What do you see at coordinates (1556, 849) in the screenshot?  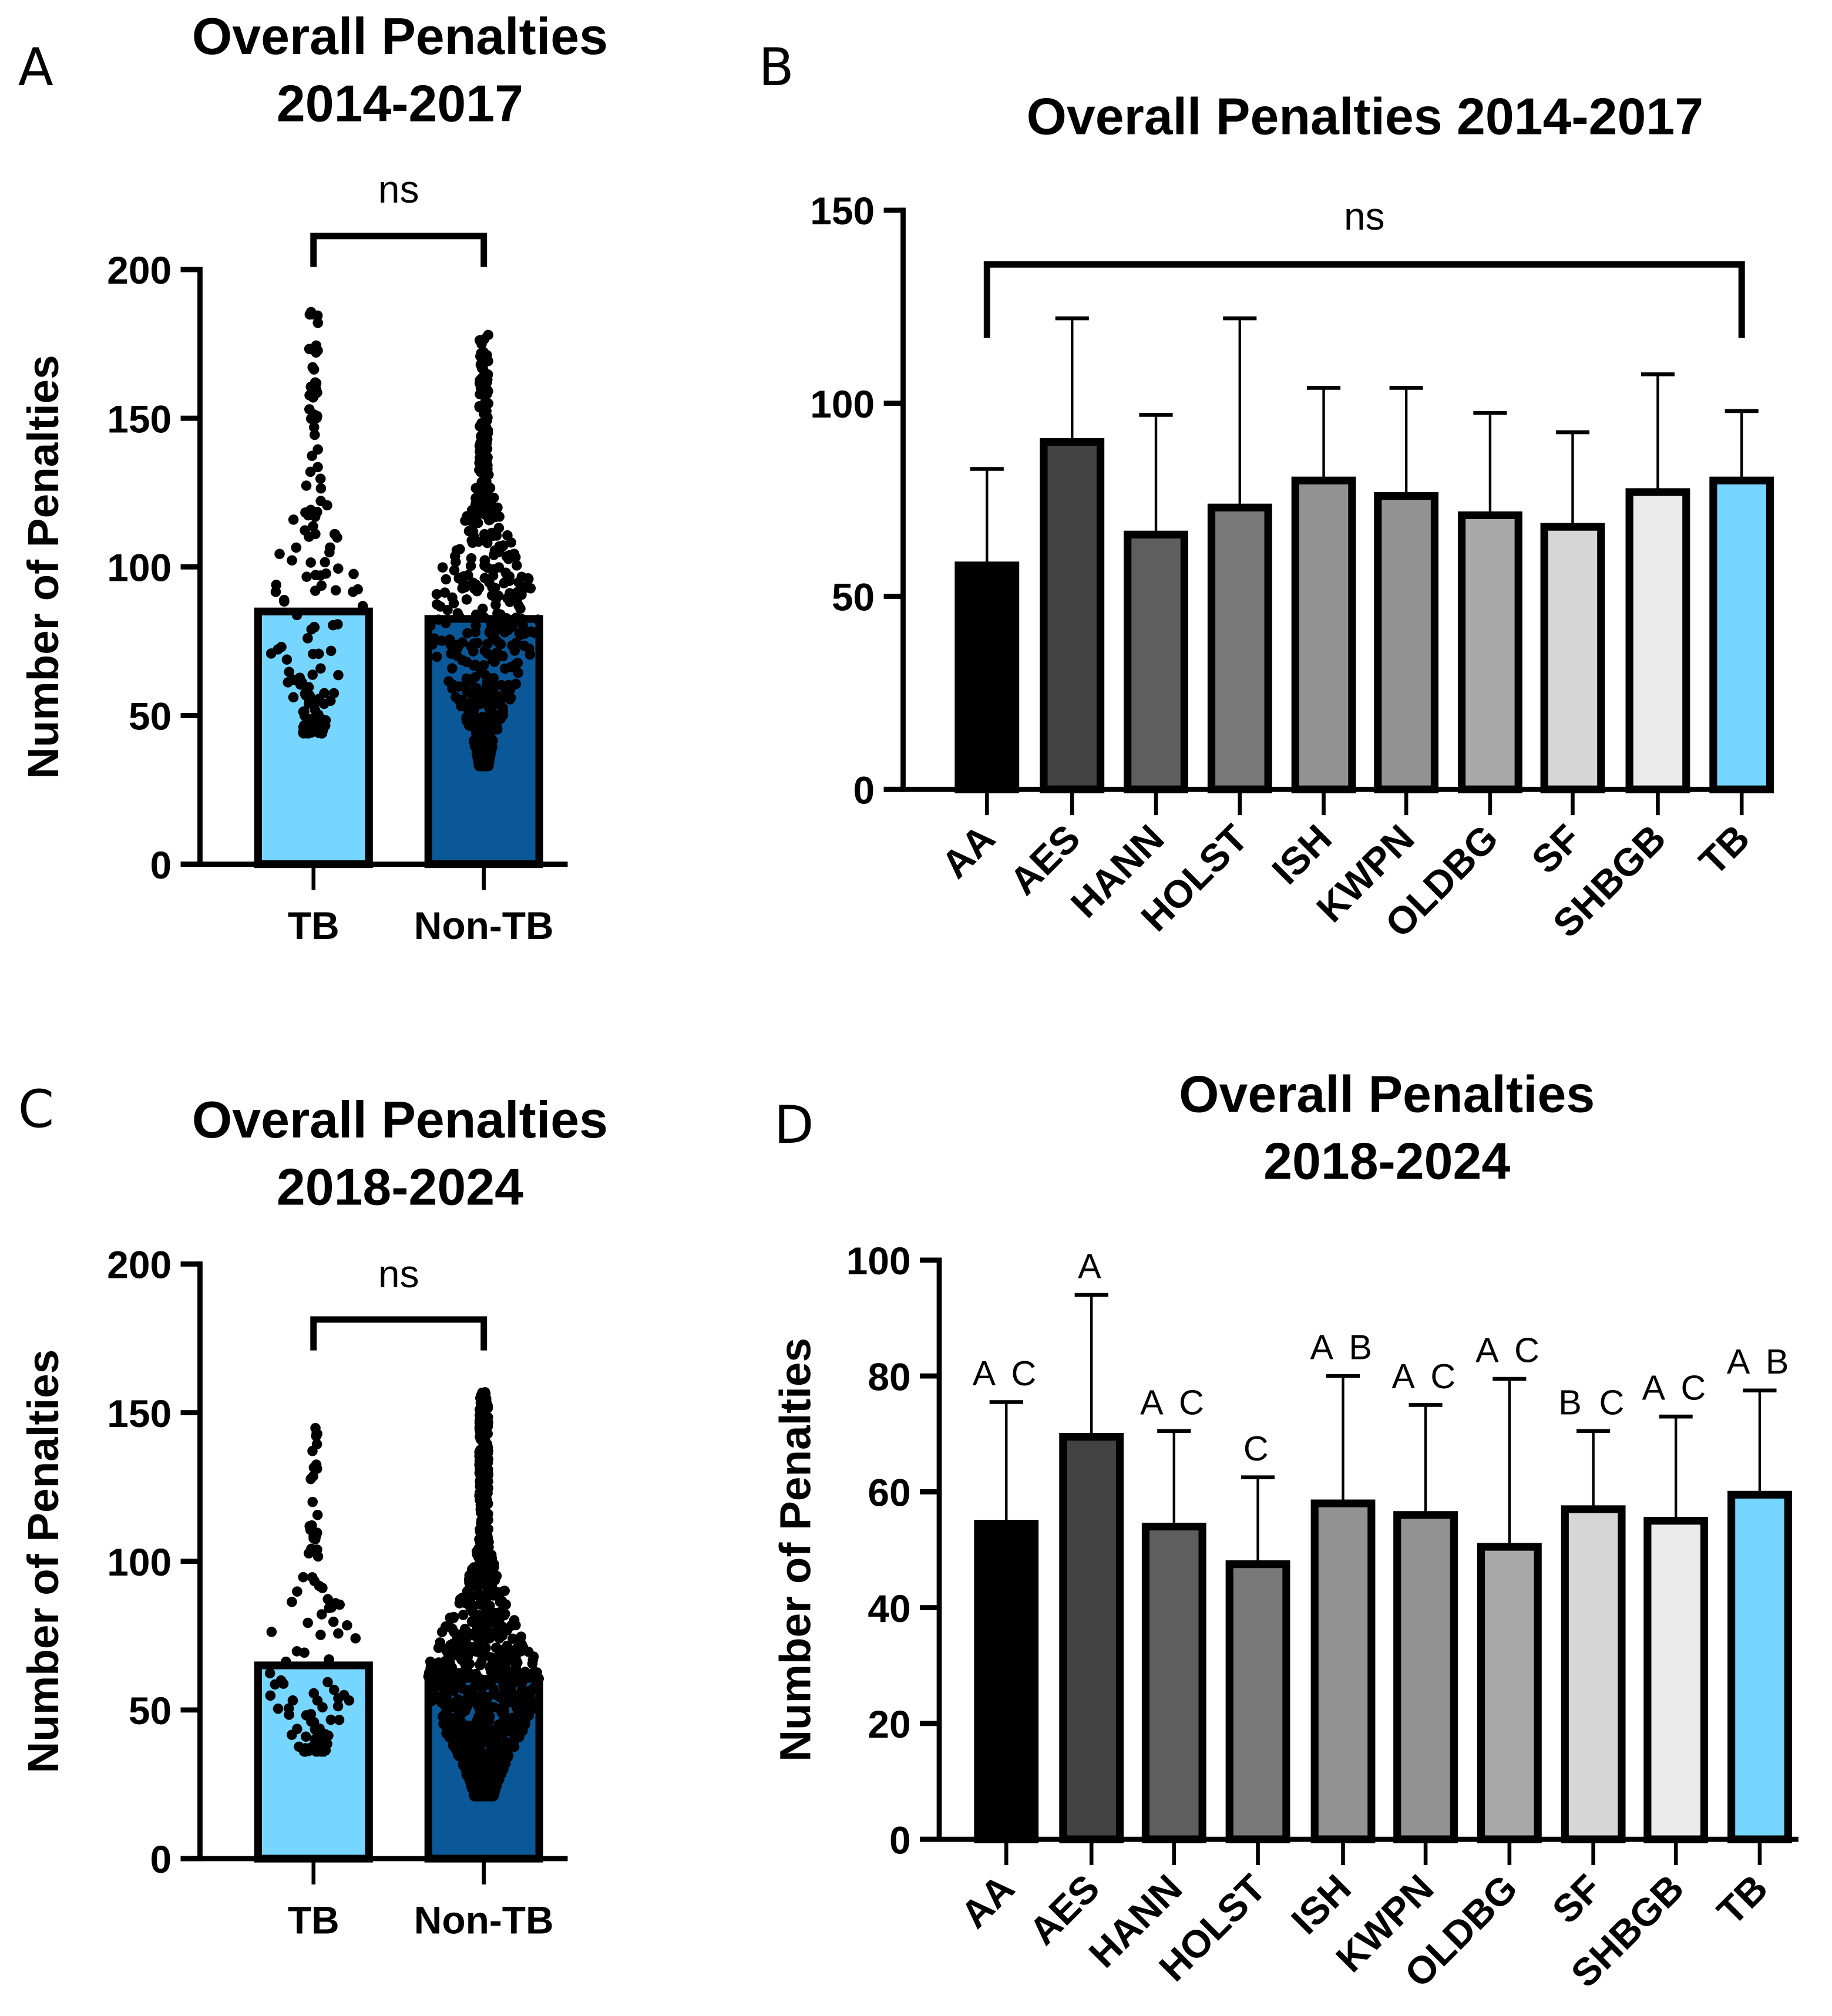 I see `x-tick-label: SF` at bounding box center [1556, 849].